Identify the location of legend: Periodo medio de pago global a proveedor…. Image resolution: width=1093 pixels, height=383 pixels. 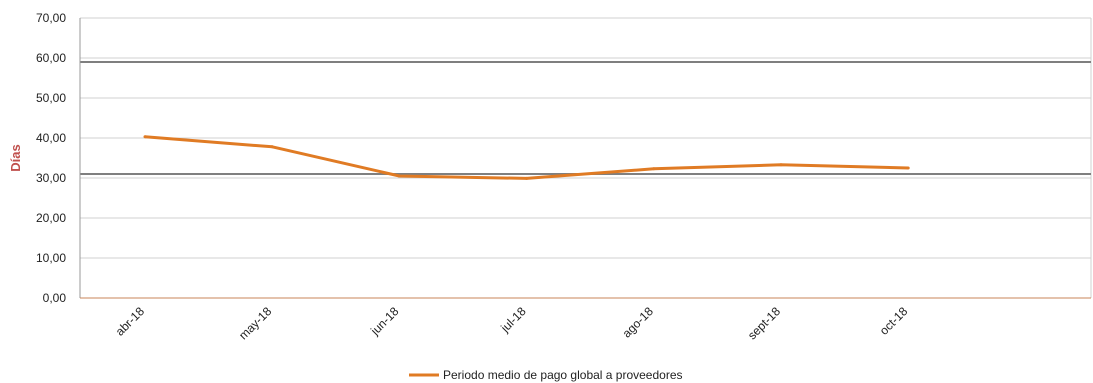
(546, 375).